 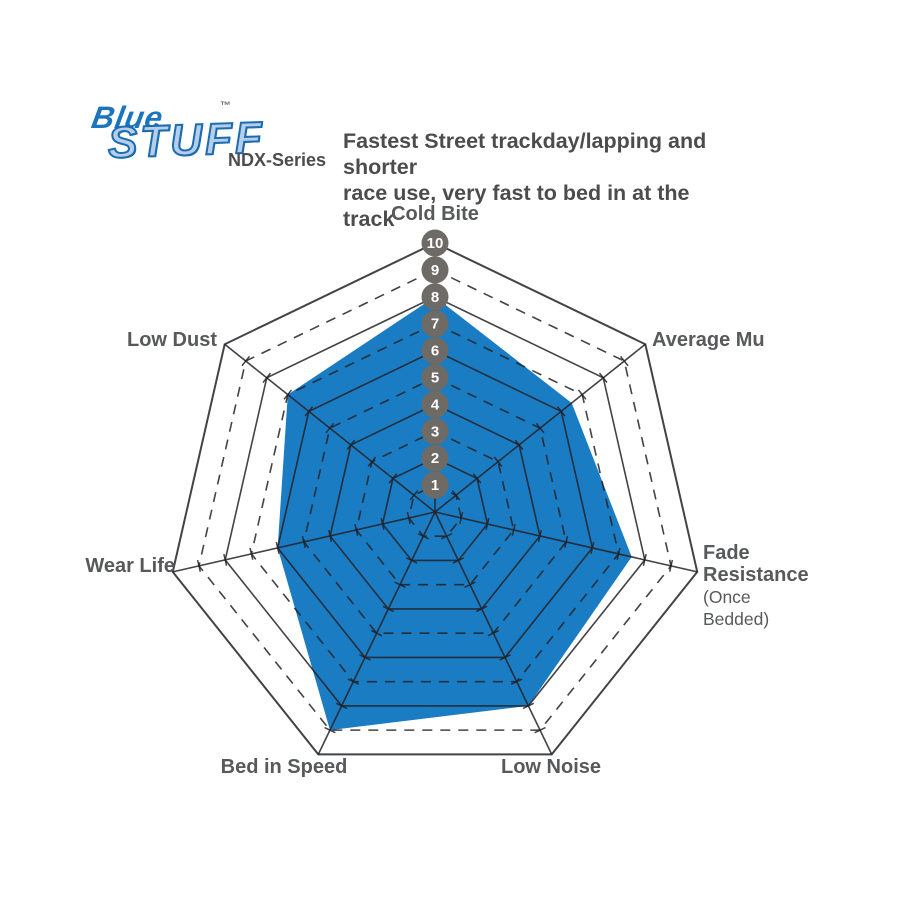 I want to click on logo-series-name: NDX-Series, so click(x=277, y=160).